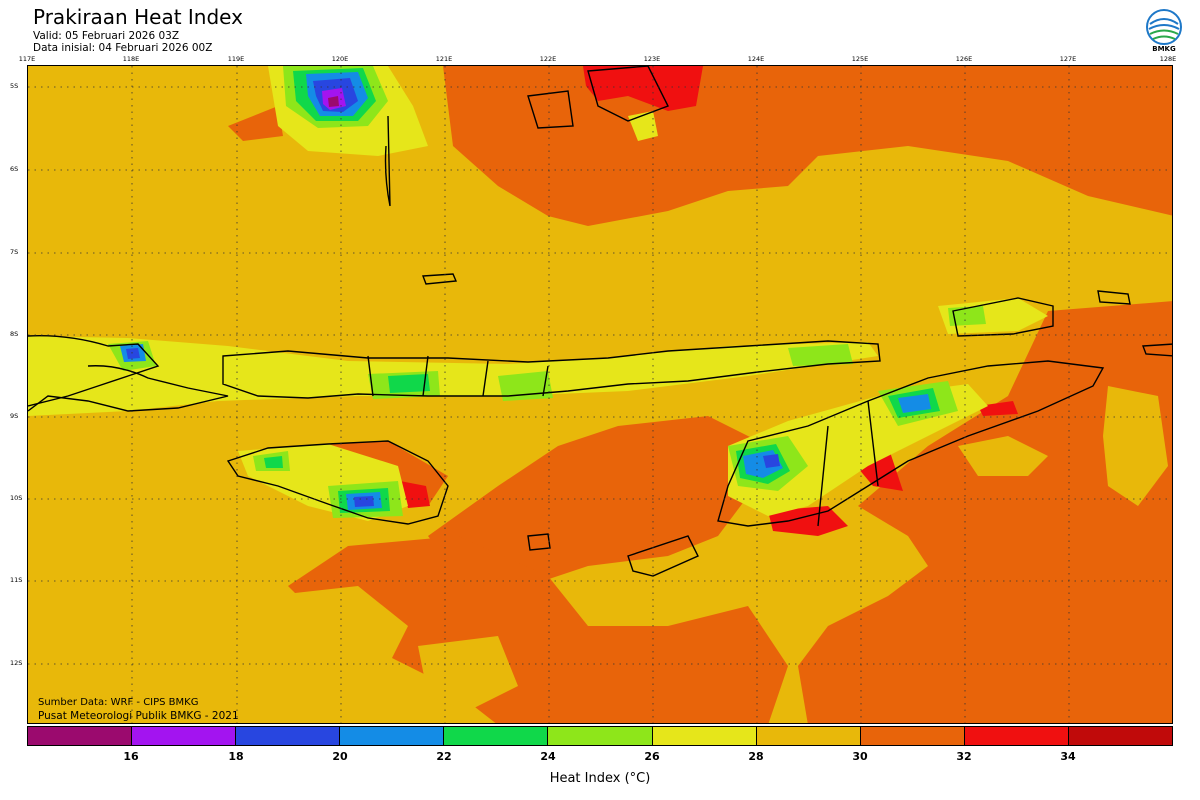 This screenshot has width=1200, height=800. I want to click on lon-label: 124E, so click(756, 59).